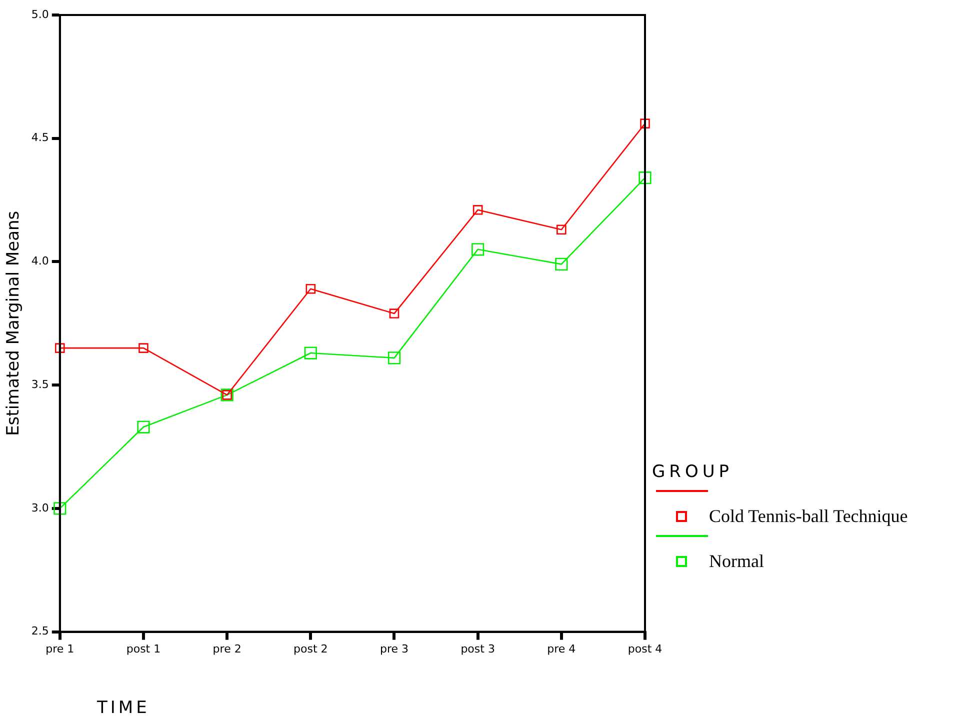 This screenshot has width=967, height=719. Describe the element at coordinates (14, 323) in the screenshot. I see `y-axis-title: Estimated Marginal Means` at that location.